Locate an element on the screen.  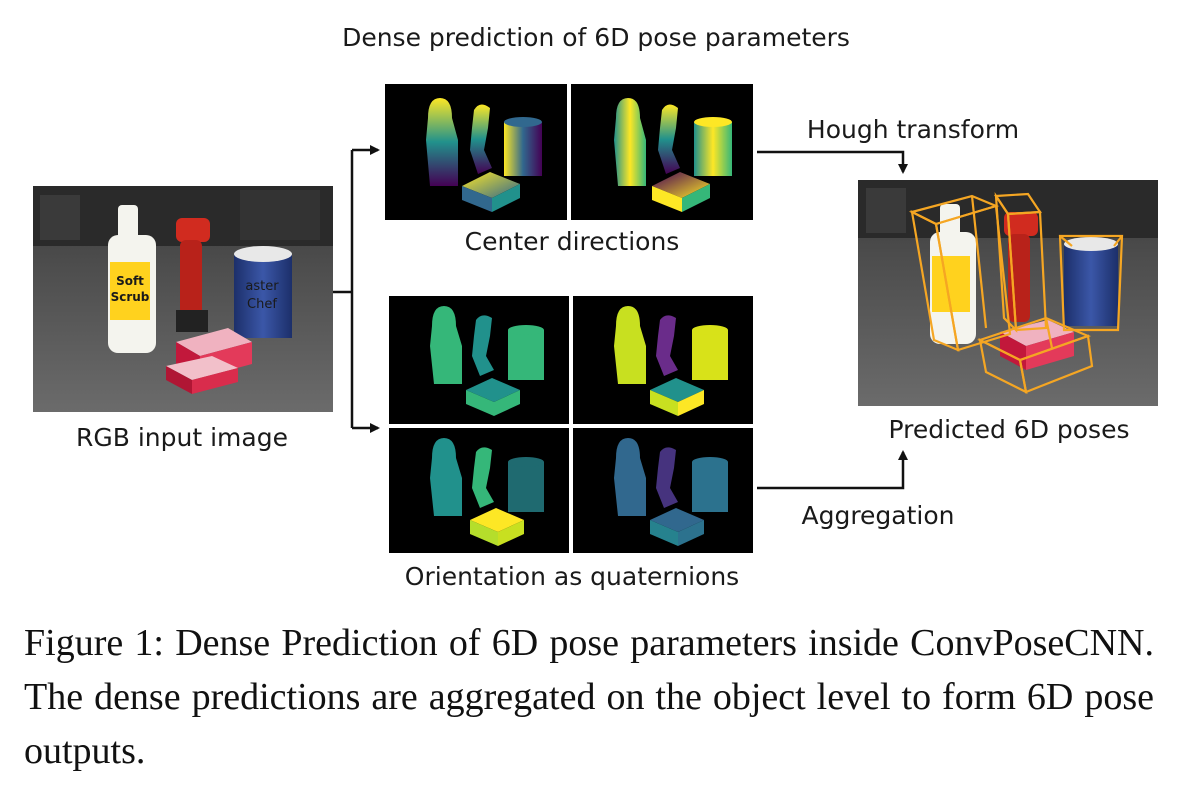
can-brand-line1: aster is located at coordinates (262, 286).